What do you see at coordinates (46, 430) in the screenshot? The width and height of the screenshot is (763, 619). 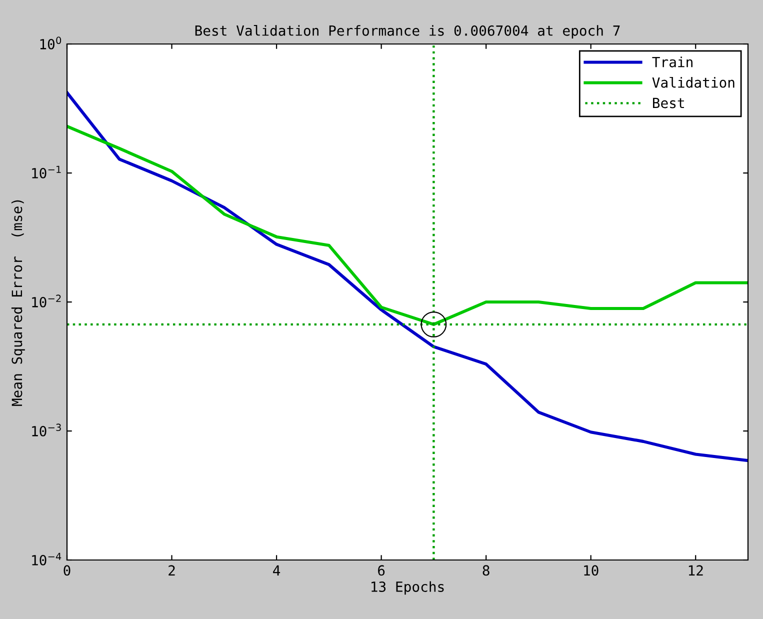 I see `y-tick-label: 10$^{−3}$` at bounding box center [46, 430].